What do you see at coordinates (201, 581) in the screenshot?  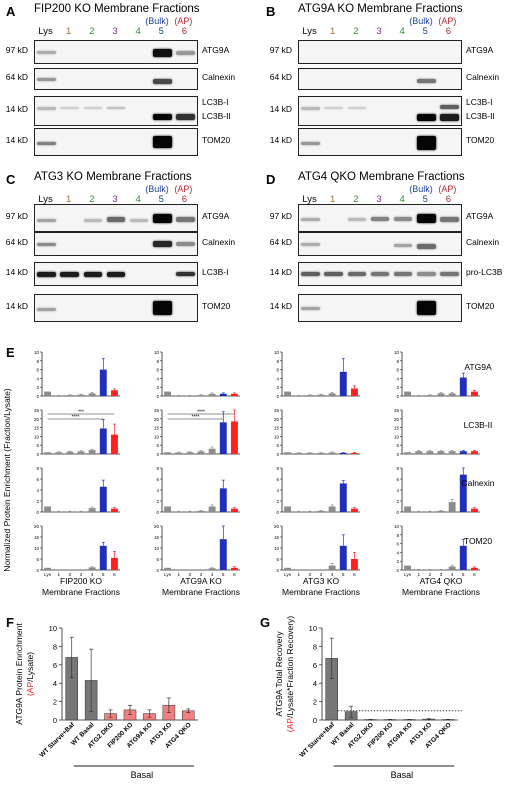 I see `column-label: ATG9A KO` at bounding box center [201, 581].